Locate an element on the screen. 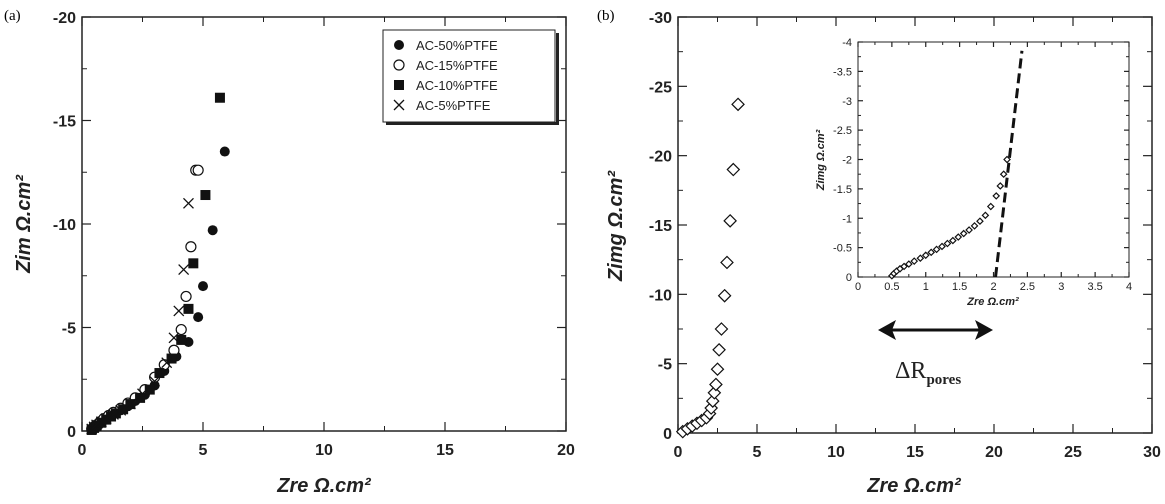 The width and height of the screenshot is (1165, 504). plot-a-points is located at coordinates (158, 263).